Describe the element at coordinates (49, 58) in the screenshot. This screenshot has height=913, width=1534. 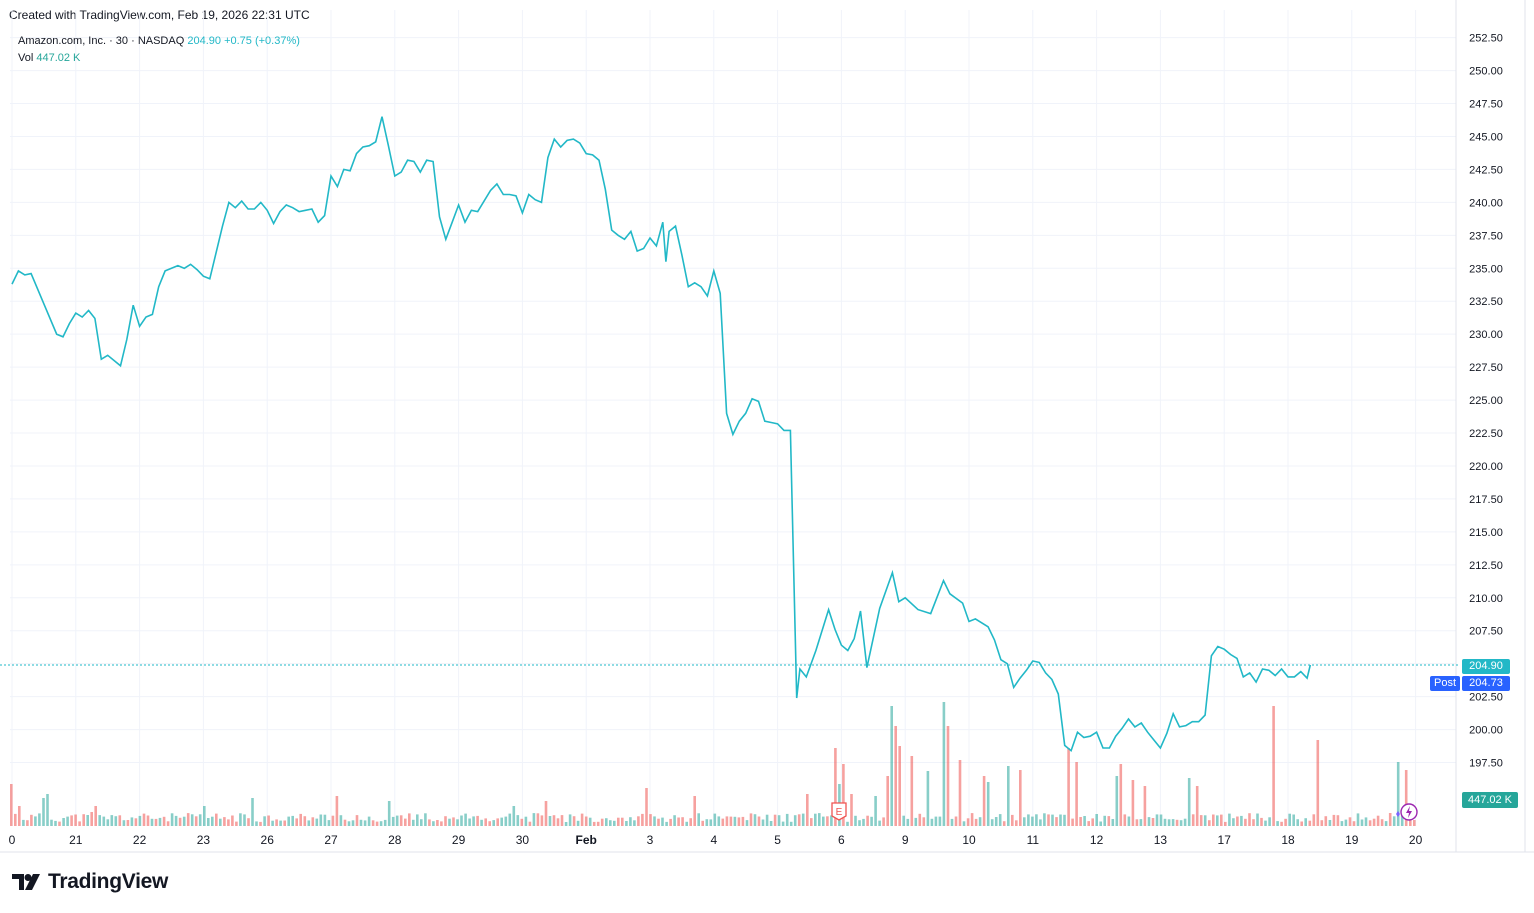
I see `legend-volume-row: Vol 447.02 K` at that location.